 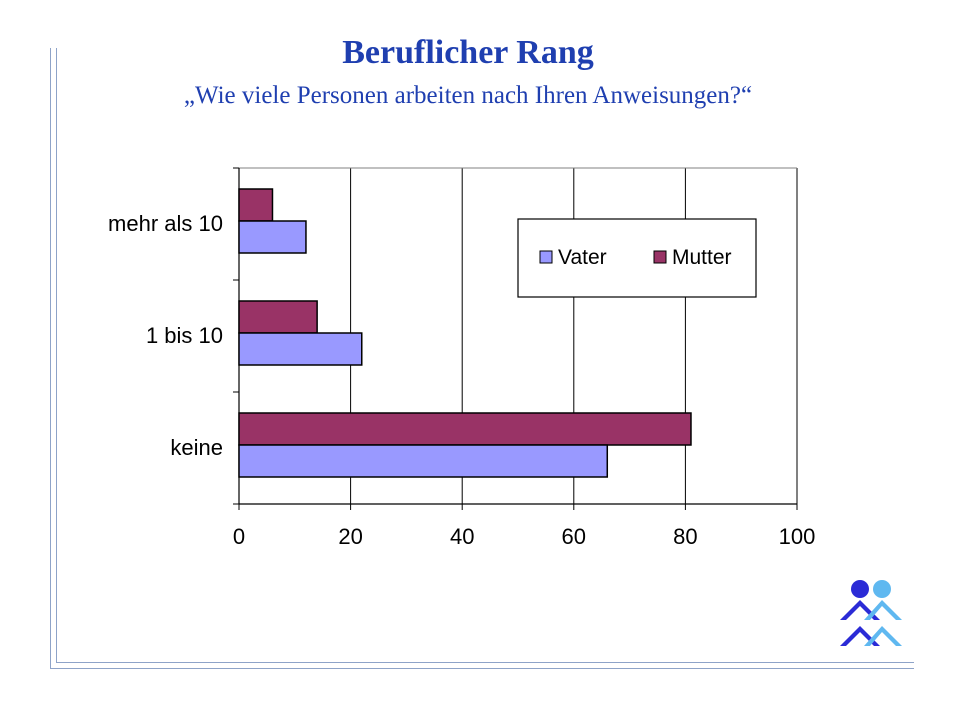 I want to click on x-tick-label: 0, so click(x=239, y=536).